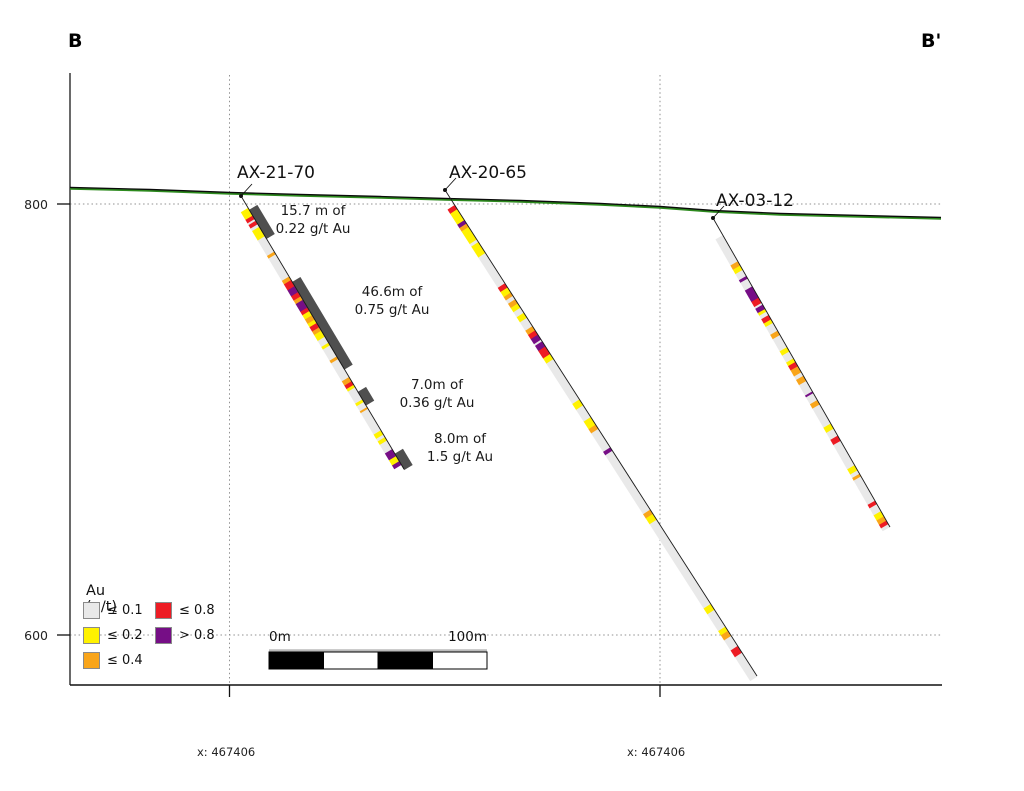  Describe the element at coordinates (659, 748) in the screenshot. I see `station-coordinates-2: x: 467406 y: 7082800` at that location.